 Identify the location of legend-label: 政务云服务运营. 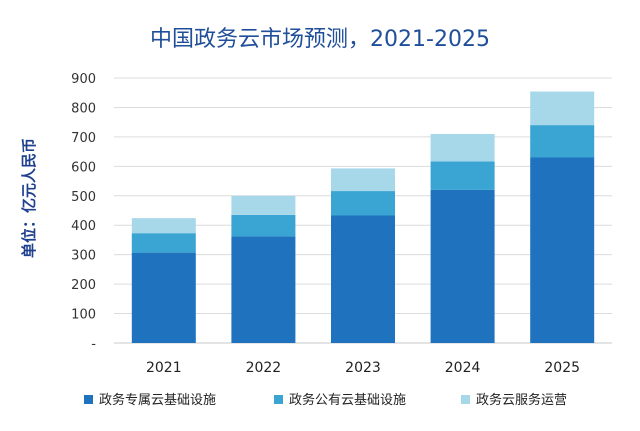
(521, 400).